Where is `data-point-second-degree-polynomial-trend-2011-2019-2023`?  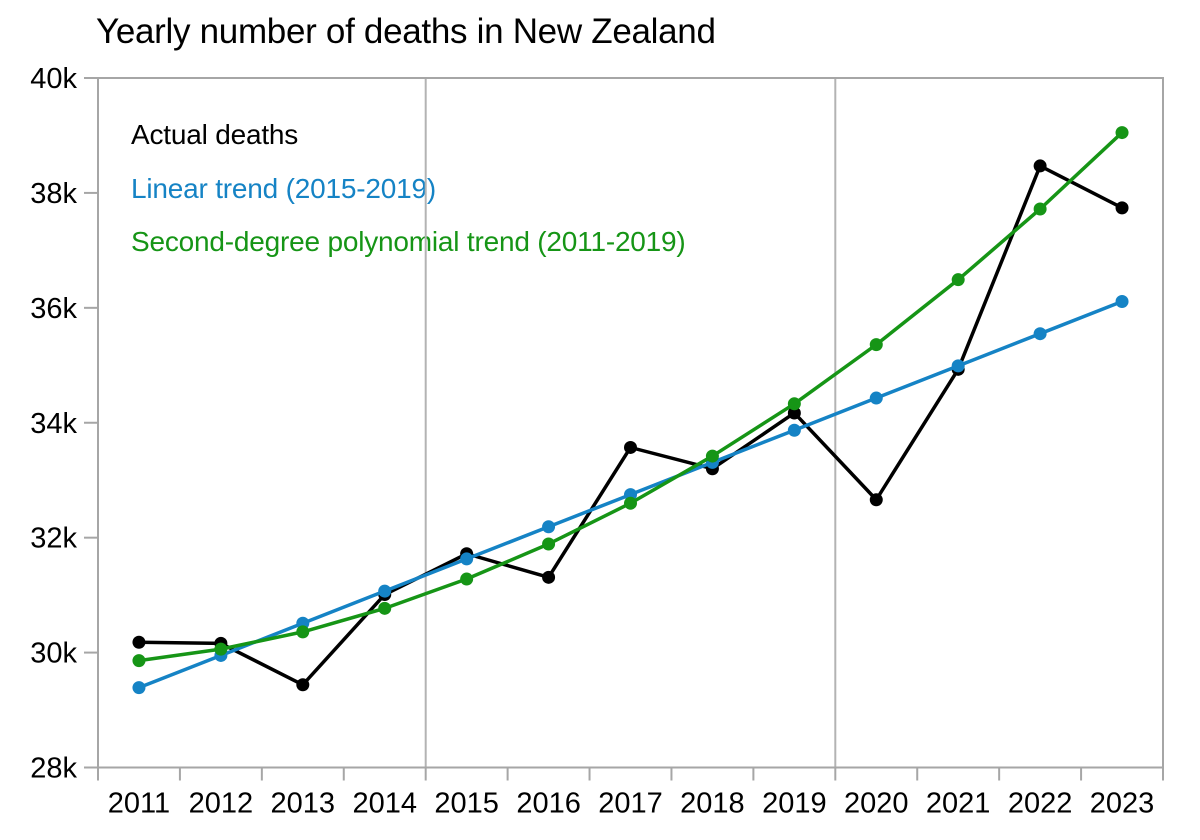
data-point-second-degree-polynomial-trend-2011-2019-2023 is located at coordinates (1122, 133).